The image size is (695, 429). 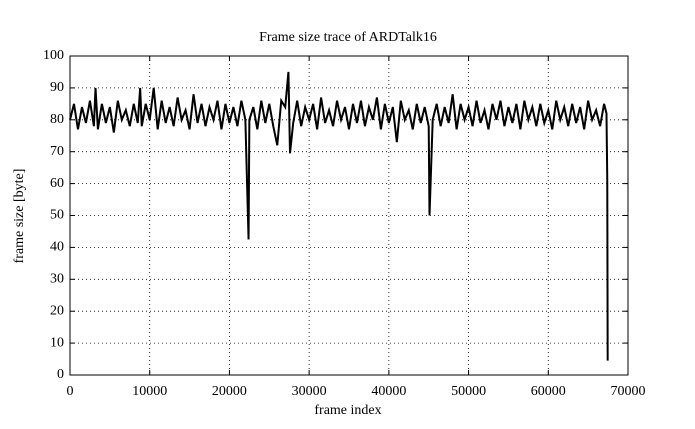 What do you see at coordinates (57, 279) in the screenshot?
I see `y-tick-label: 30` at bounding box center [57, 279].